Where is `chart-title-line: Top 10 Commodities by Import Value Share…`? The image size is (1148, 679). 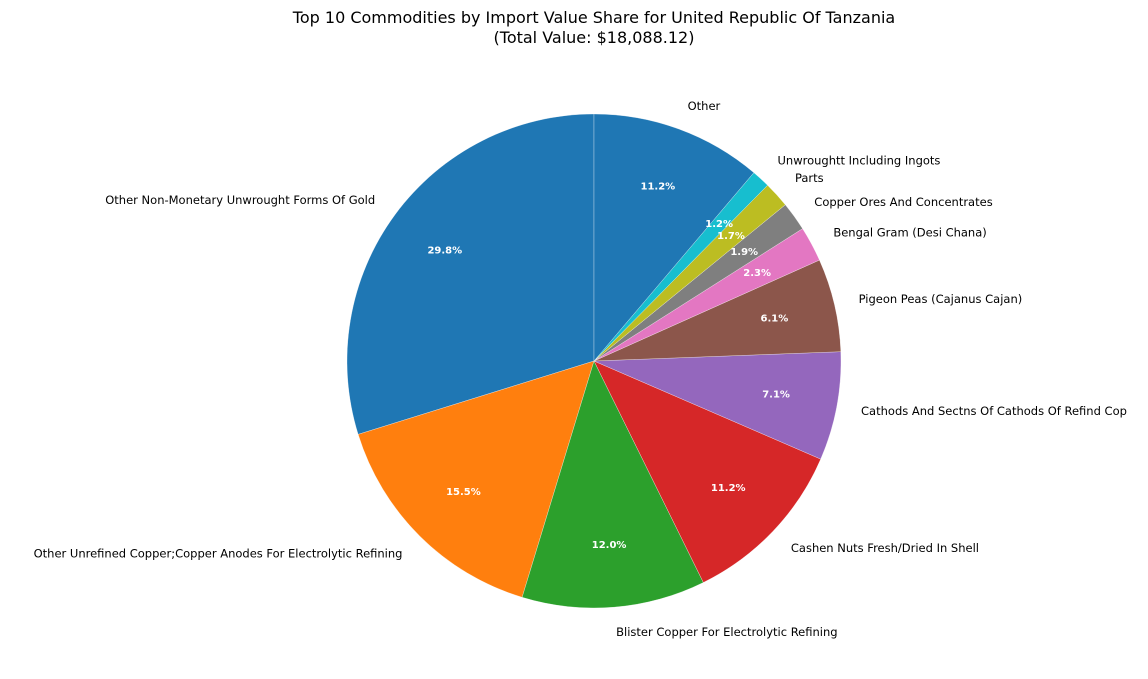
chart-title-line: Top 10 Commodities by Import Value Share… is located at coordinates (594, 17).